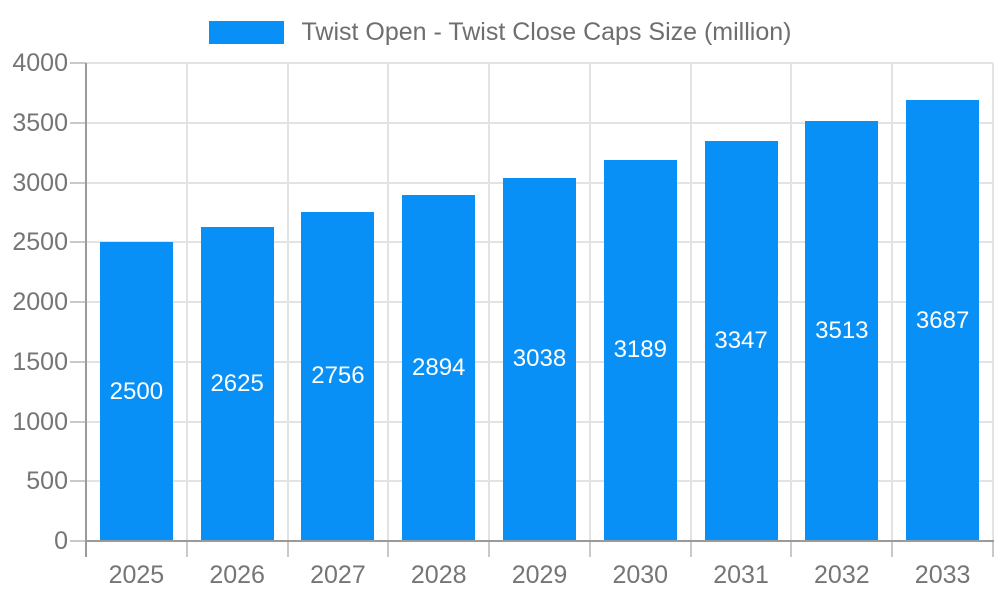 Image resolution: width=1000 pixels, height=600 pixels. I want to click on x-axis-label-2030: 2030, so click(640, 575).